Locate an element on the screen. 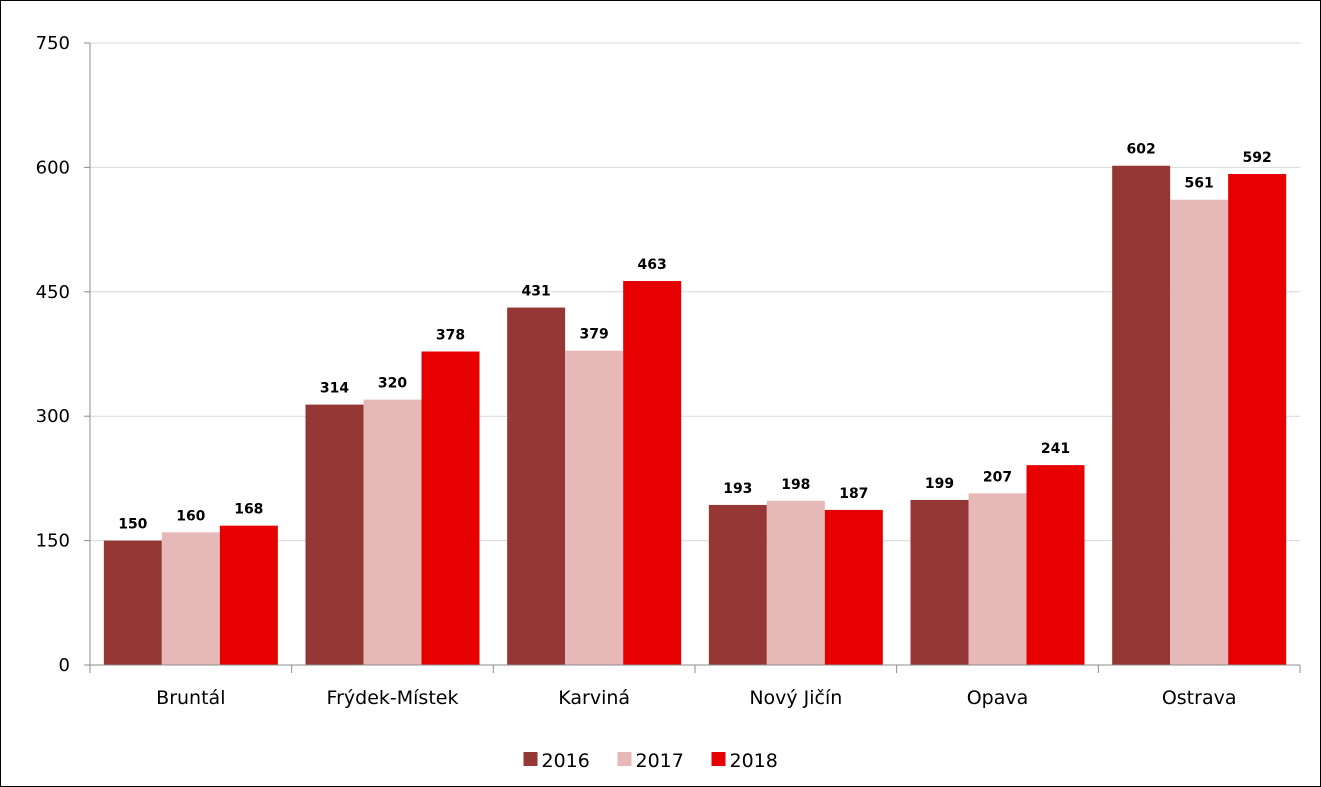 The height and width of the screenshot is (787, 1321). data-label: 378 is located at coordinates (450, 336).